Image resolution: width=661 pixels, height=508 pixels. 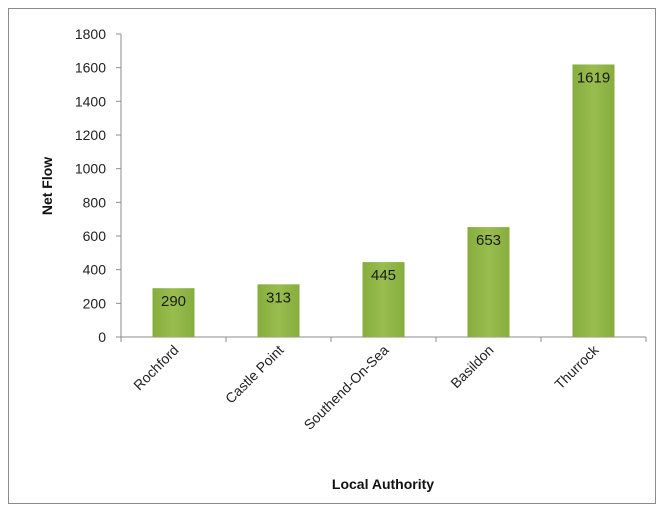 I want to click on x-tick-label: Basildon, so click(x=471, y=366).